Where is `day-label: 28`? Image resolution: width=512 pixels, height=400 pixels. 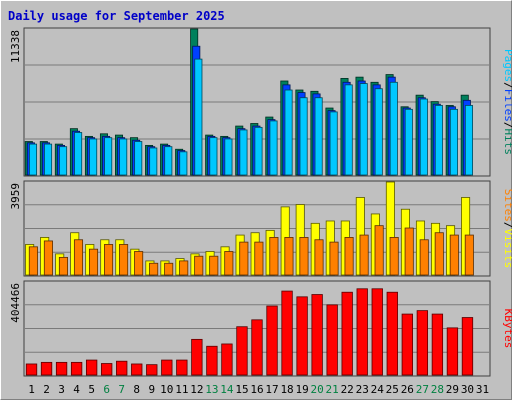
day-label: 28 is located at coordinates (437, 389).